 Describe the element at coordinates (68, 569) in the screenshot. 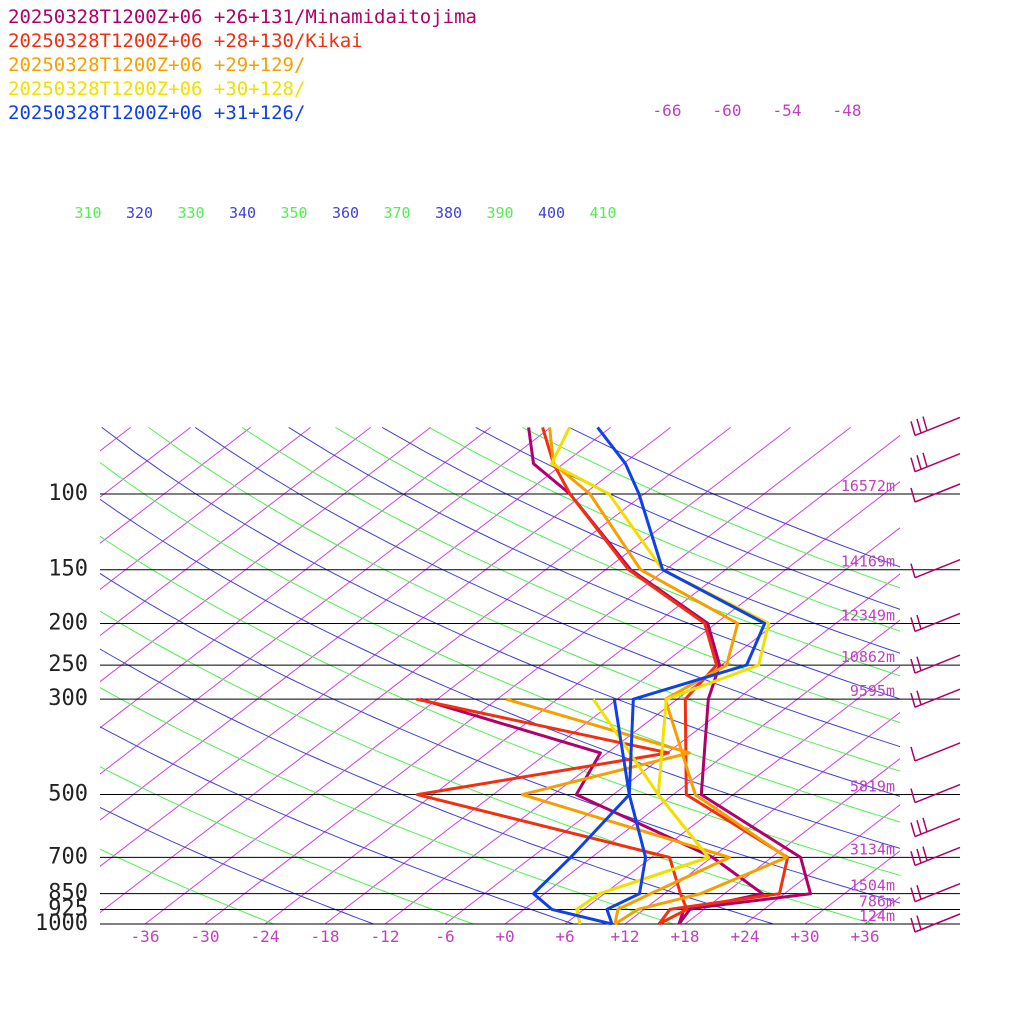

I see `pressure-label: 150` at that location.